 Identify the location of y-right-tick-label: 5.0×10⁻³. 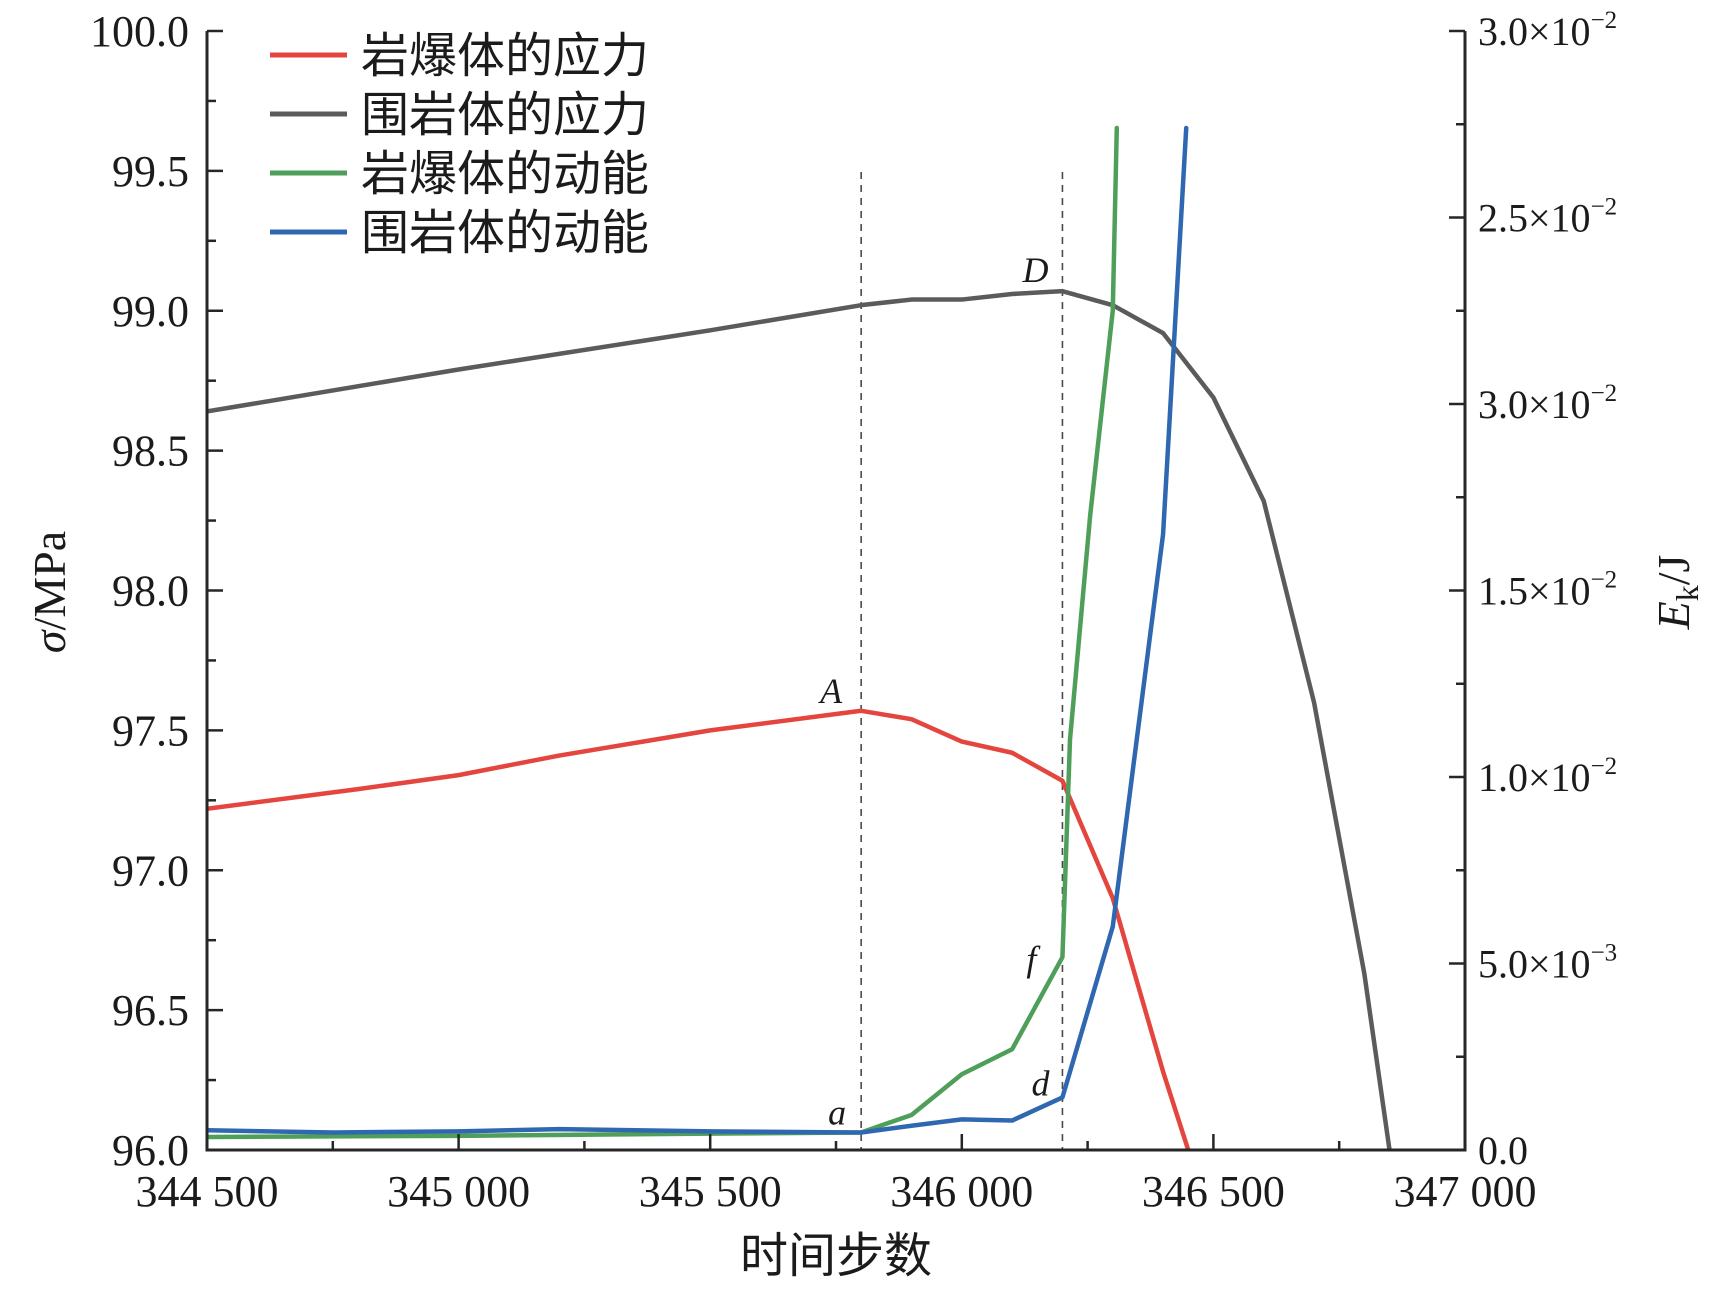
(1547, 963).